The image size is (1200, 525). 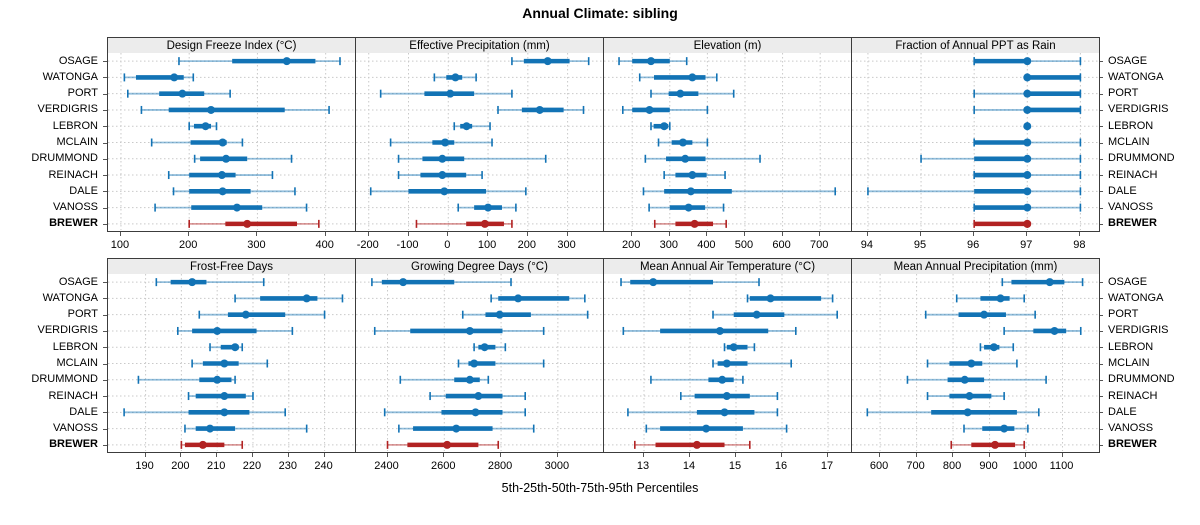 I want to click on station-label-right: DALE, so click(x=1122, y=411).